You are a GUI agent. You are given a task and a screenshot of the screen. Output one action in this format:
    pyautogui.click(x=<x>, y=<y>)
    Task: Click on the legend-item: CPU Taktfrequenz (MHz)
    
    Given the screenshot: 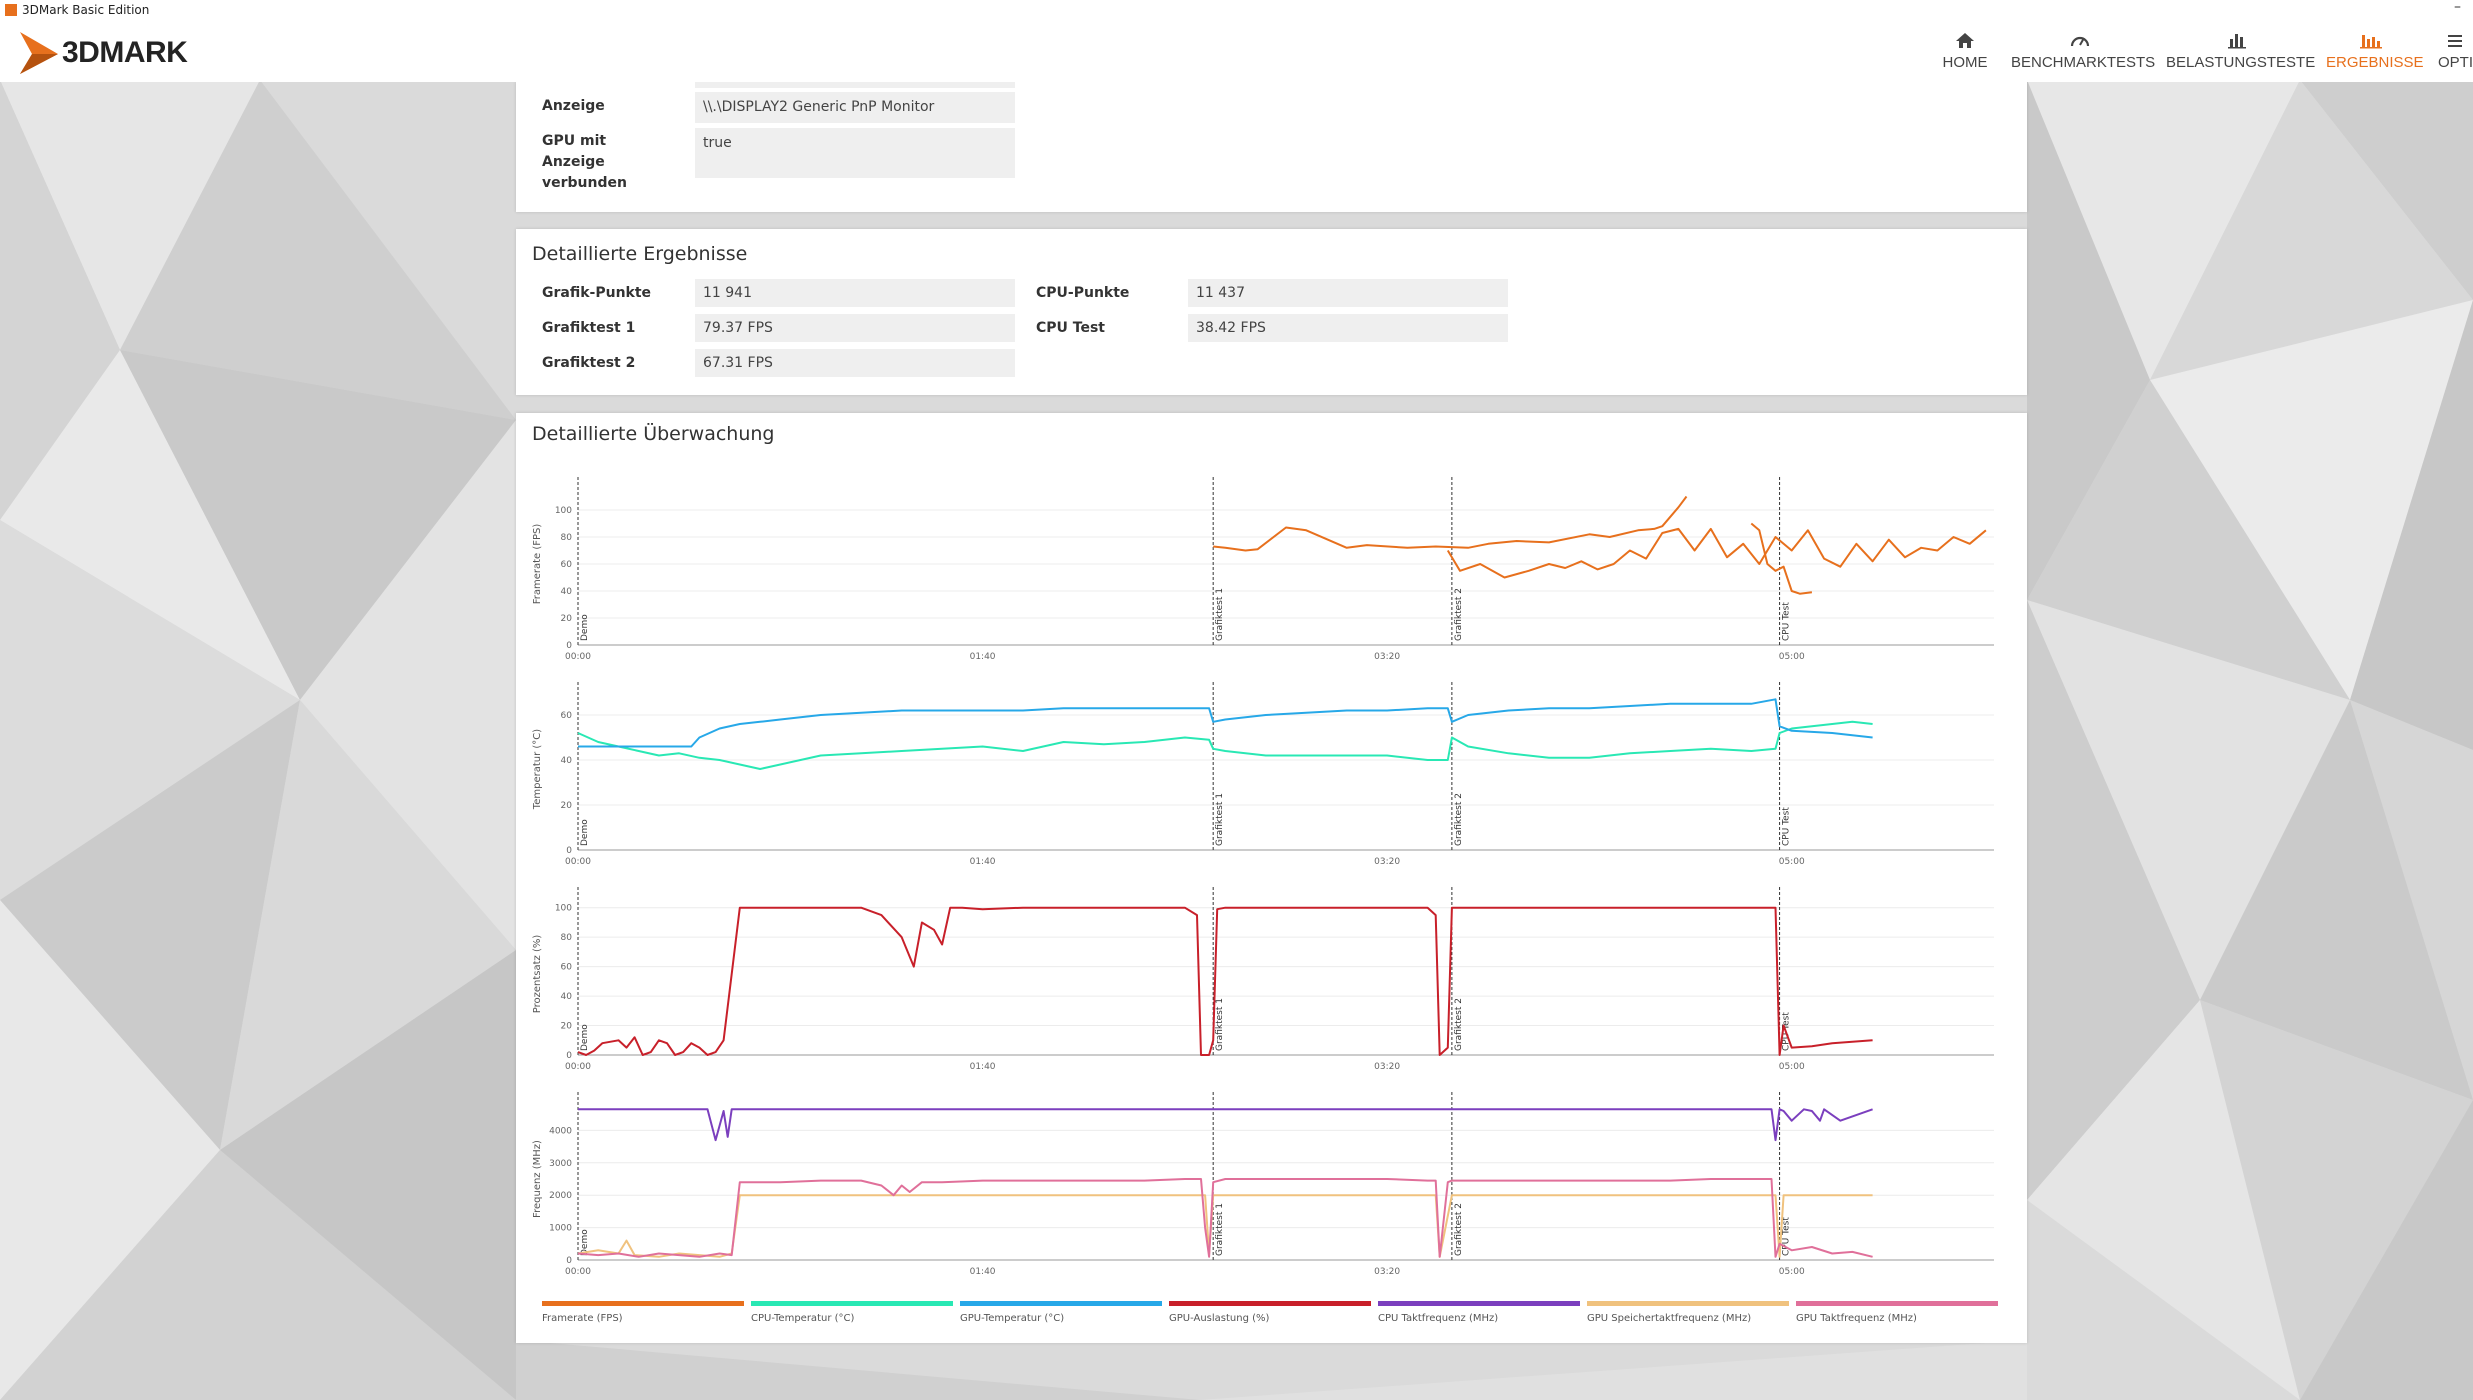 What is the action you would take?
    pyautogui.click(x=1479, y=1312)
    